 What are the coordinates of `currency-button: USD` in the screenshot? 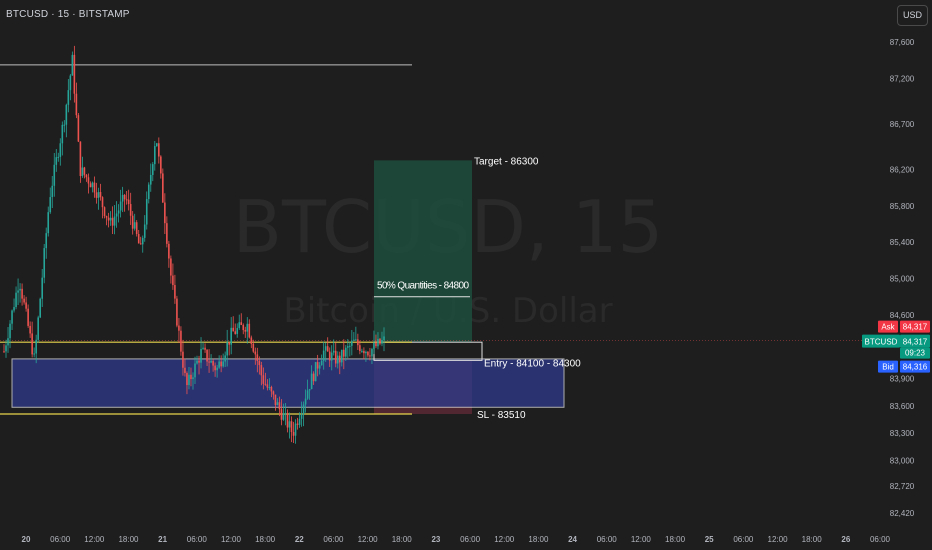 It's located at (912, 15).